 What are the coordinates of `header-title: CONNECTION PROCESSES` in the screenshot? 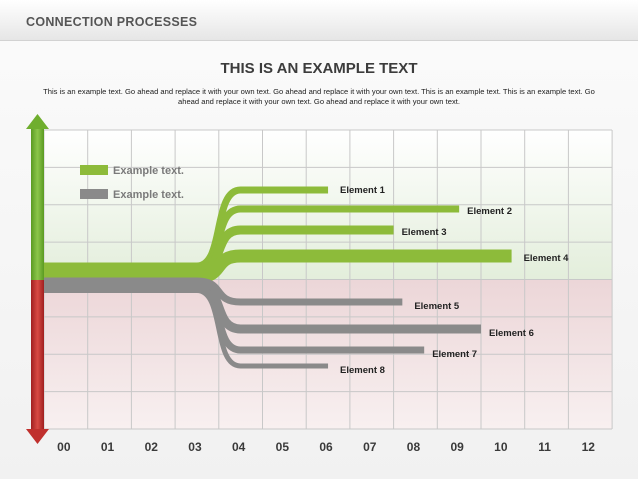 It's located at (112, 22).